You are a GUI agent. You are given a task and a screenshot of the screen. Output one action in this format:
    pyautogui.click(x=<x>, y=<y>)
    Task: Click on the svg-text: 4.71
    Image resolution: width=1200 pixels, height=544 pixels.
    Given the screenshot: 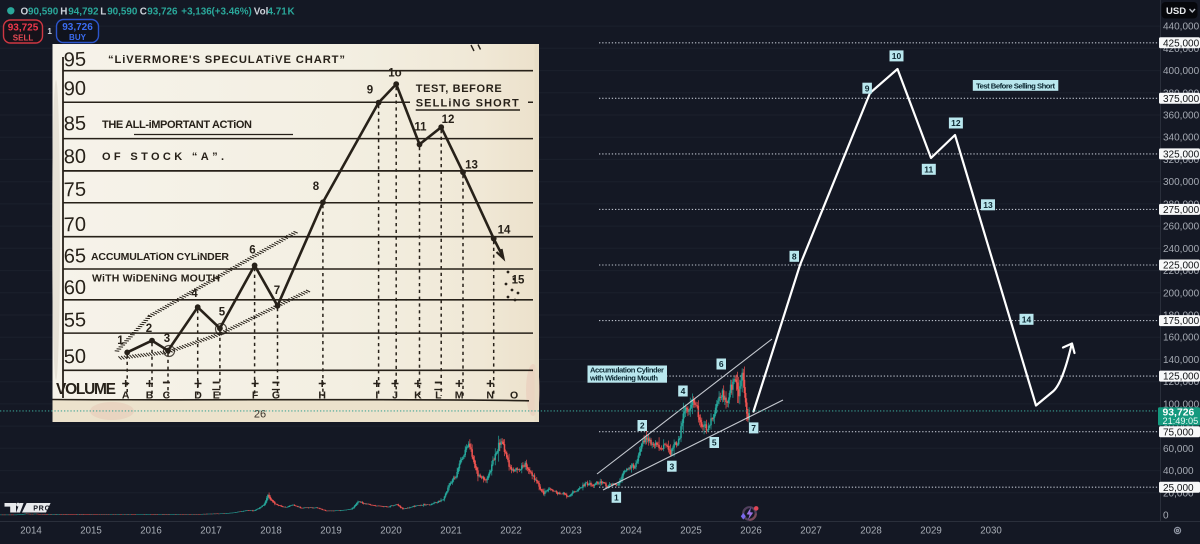 What is the action you would take?
    pyautogui.click(x=278, y=11)
    